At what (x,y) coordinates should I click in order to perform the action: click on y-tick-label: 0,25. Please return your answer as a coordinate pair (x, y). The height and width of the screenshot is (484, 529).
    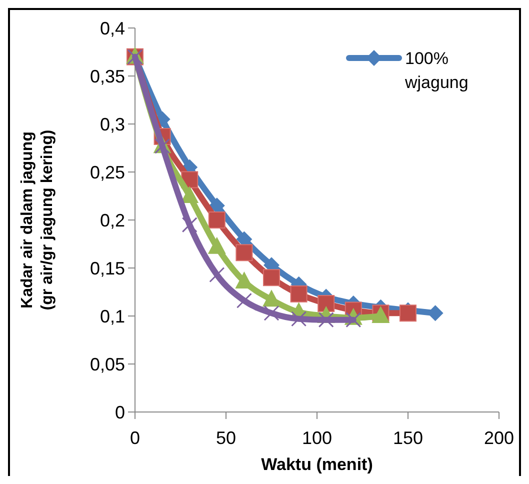
    Looking at the image, I should click on (107, 172).